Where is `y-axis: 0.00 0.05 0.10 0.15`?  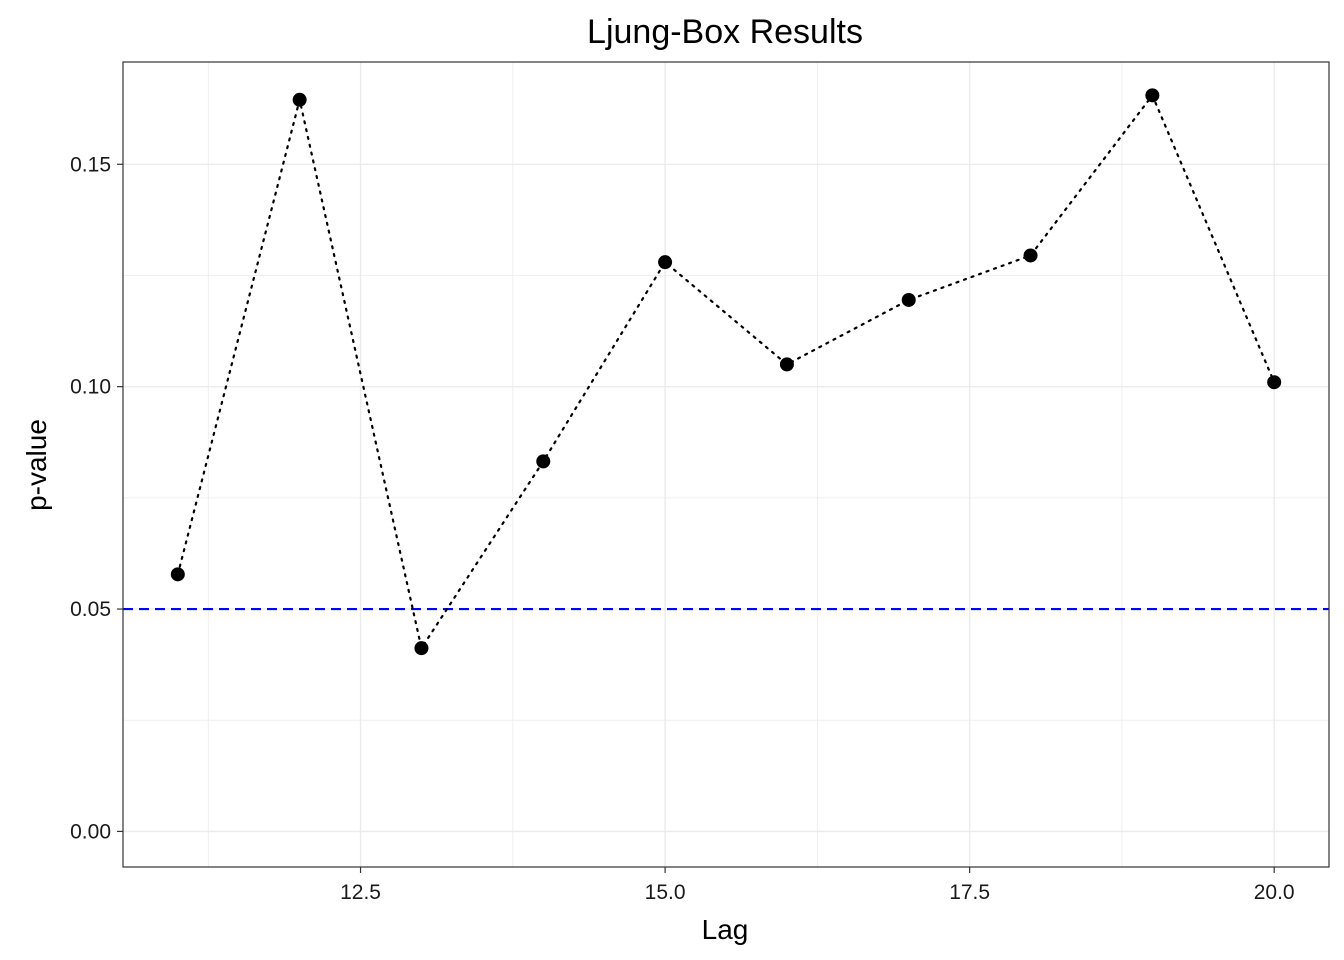
y-axis: 0.00 0.05 0.10 0.15 is located at coordinates (96, 498).